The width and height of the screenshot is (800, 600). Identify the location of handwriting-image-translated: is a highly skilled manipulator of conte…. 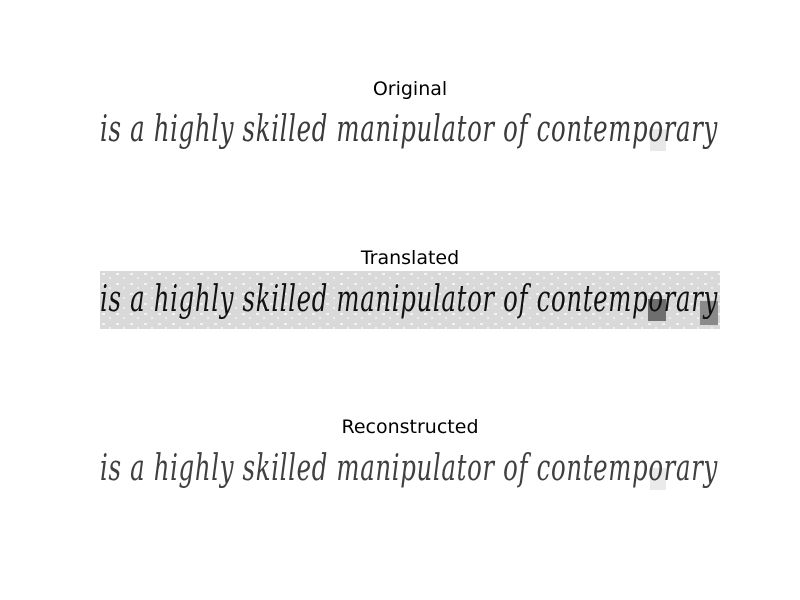
(410, 300).